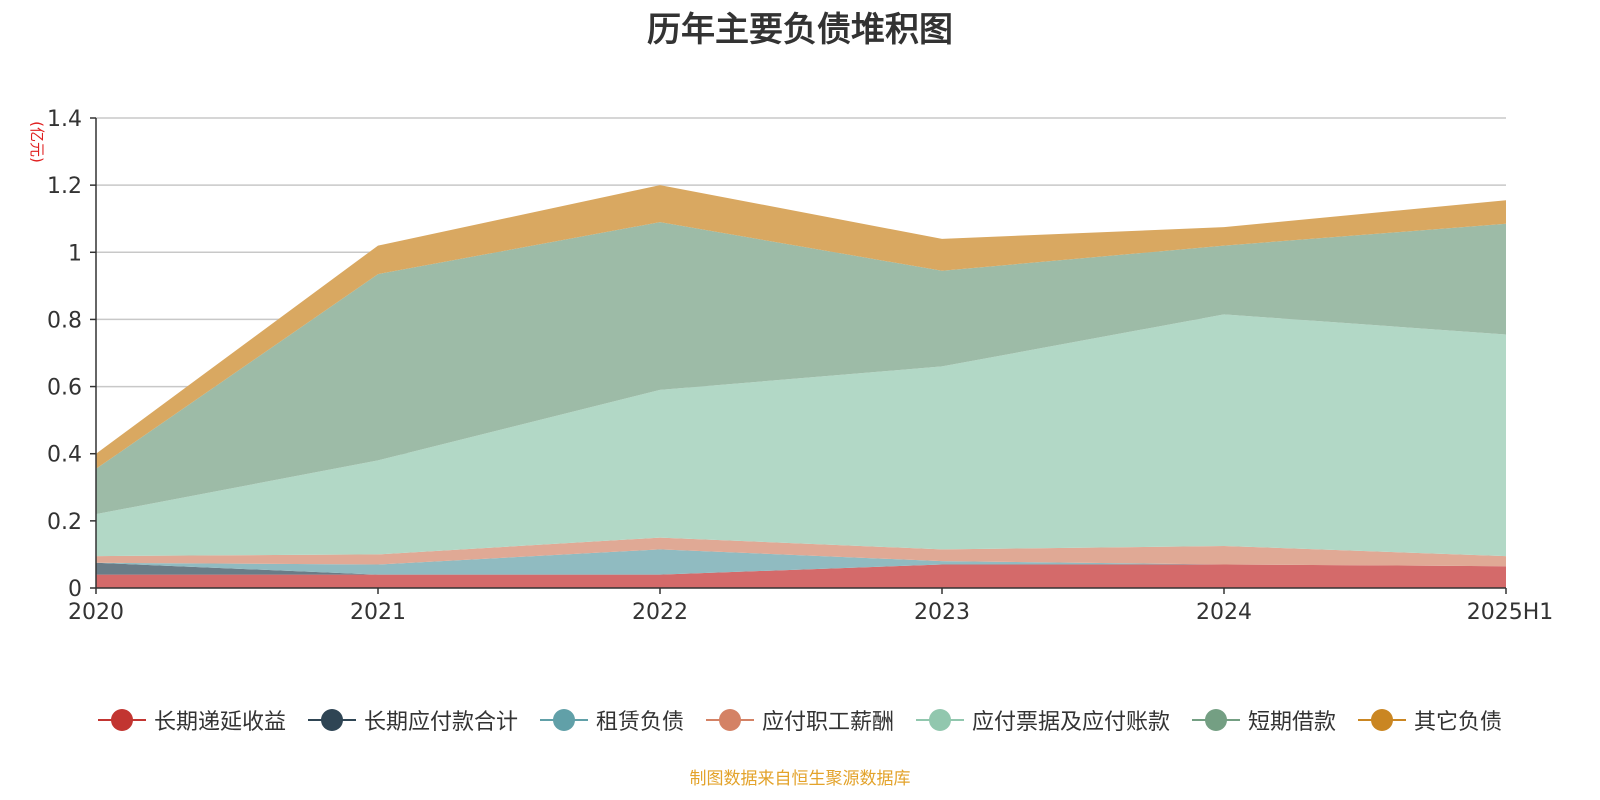 This screenshot has width=1600, height=800. What do you see at coordinates (96, 612) in the screenshot?
I see `x-tick-label: 2020` at bounding box center [96, 612].